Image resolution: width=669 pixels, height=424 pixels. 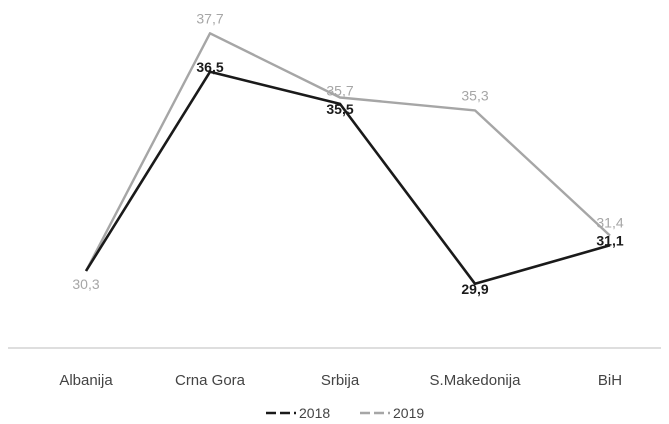 I want to click on x-tick-label-1: Crna Gora, so click(x=210, y=380).